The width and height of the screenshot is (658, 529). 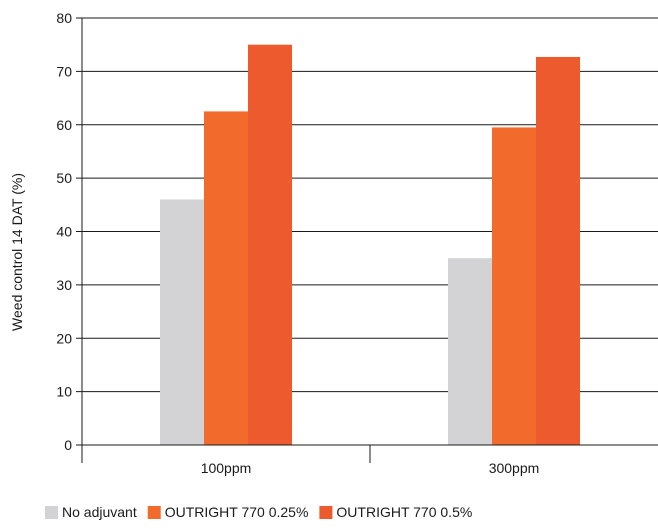 What do you see at coordinates (64, 338) in the screenshot?
I see `y-tick-label: 20` at bounding box center [64, 338].